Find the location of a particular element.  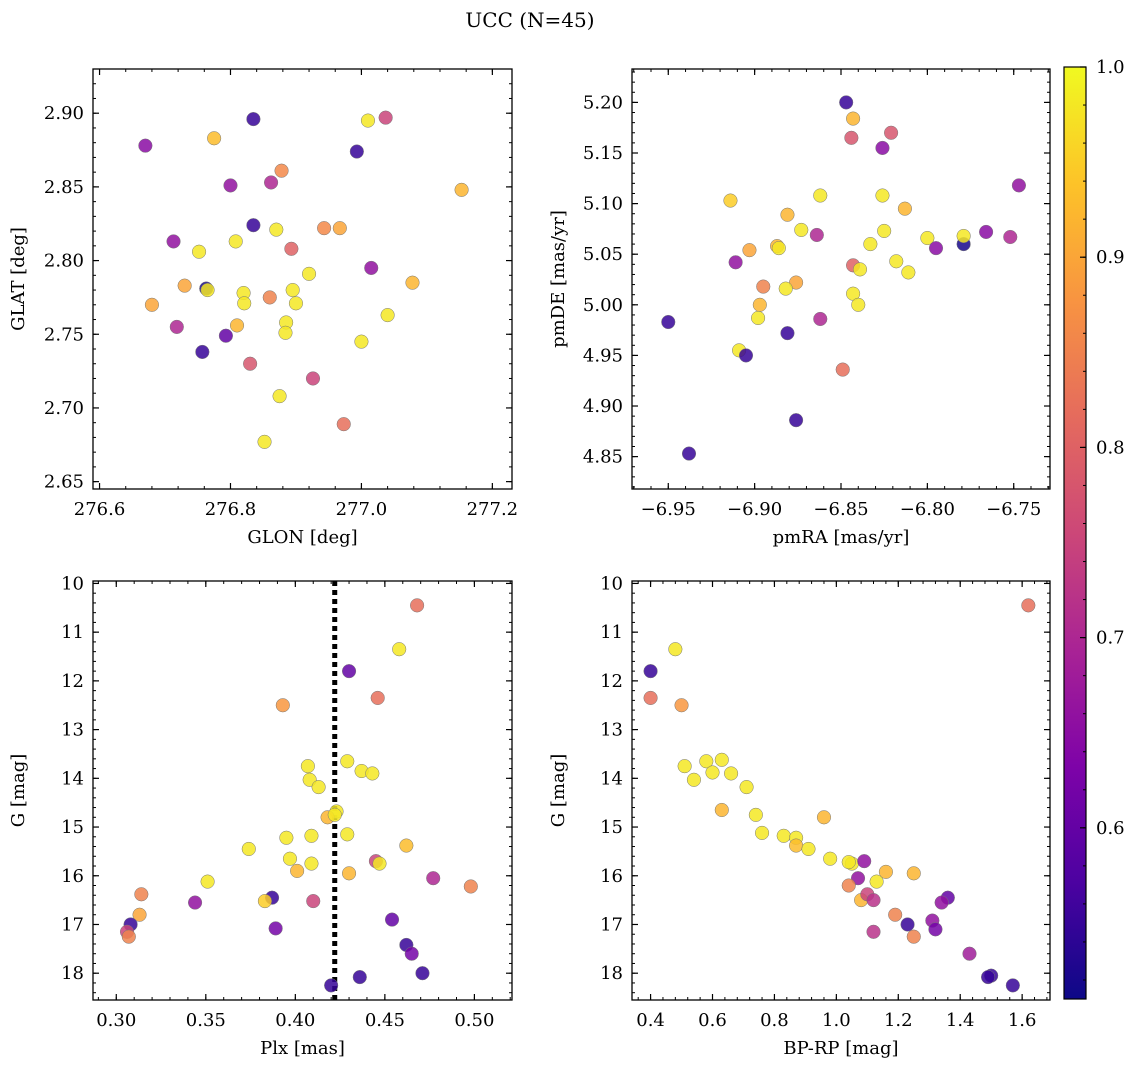

y-tick-label: 4.90 is located at coordinates (603, 406).